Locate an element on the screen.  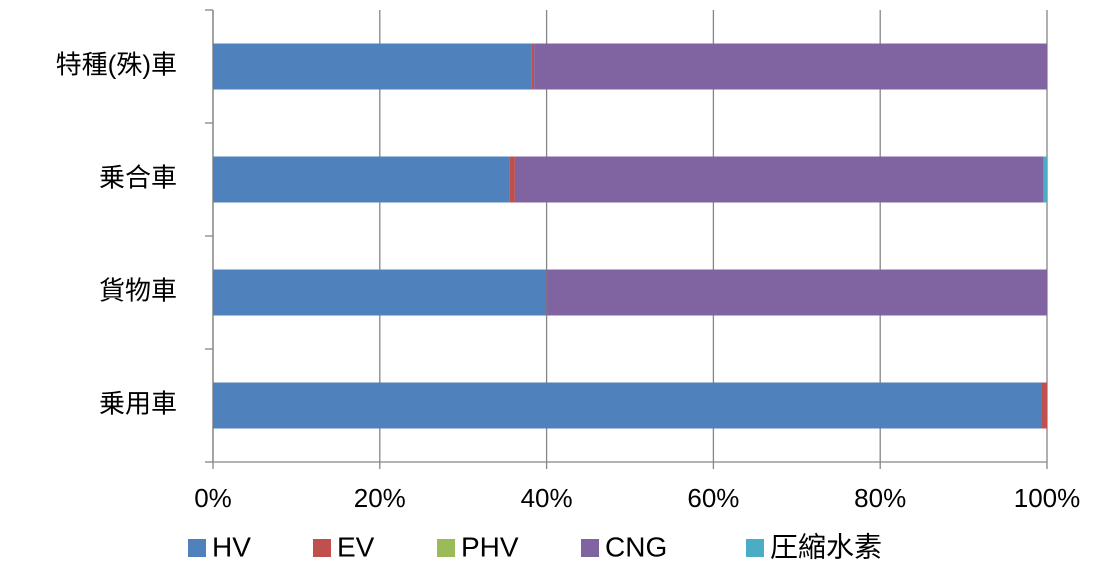
x-tick-label: 20% is located at coordinates (380, 498).